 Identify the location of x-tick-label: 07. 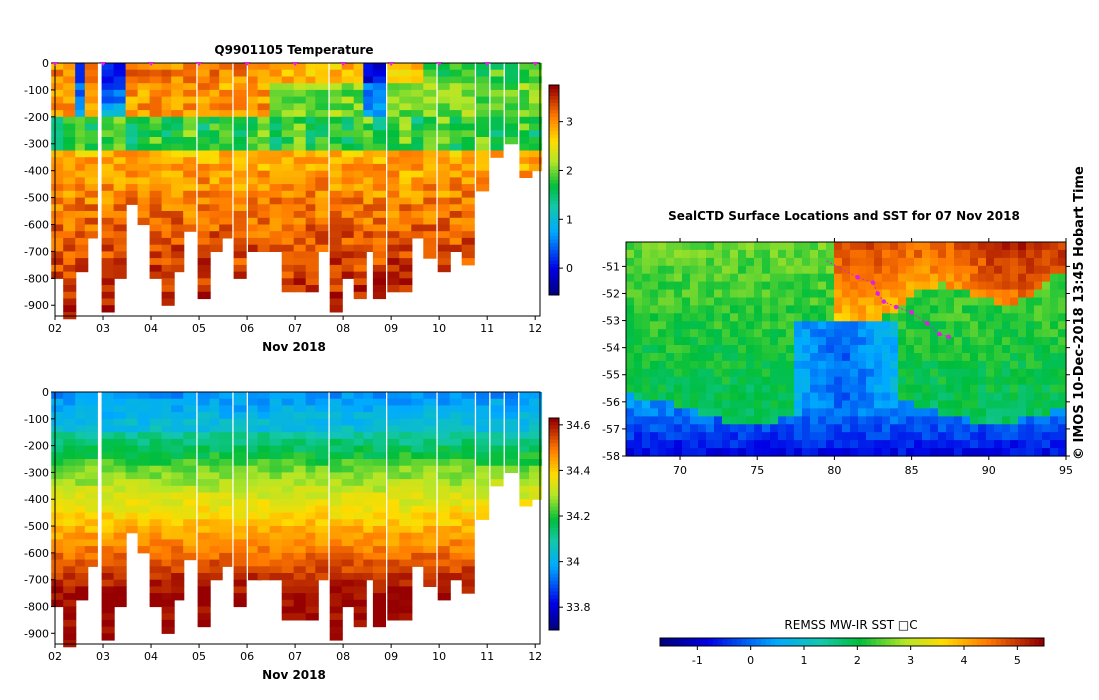
(295, 656).